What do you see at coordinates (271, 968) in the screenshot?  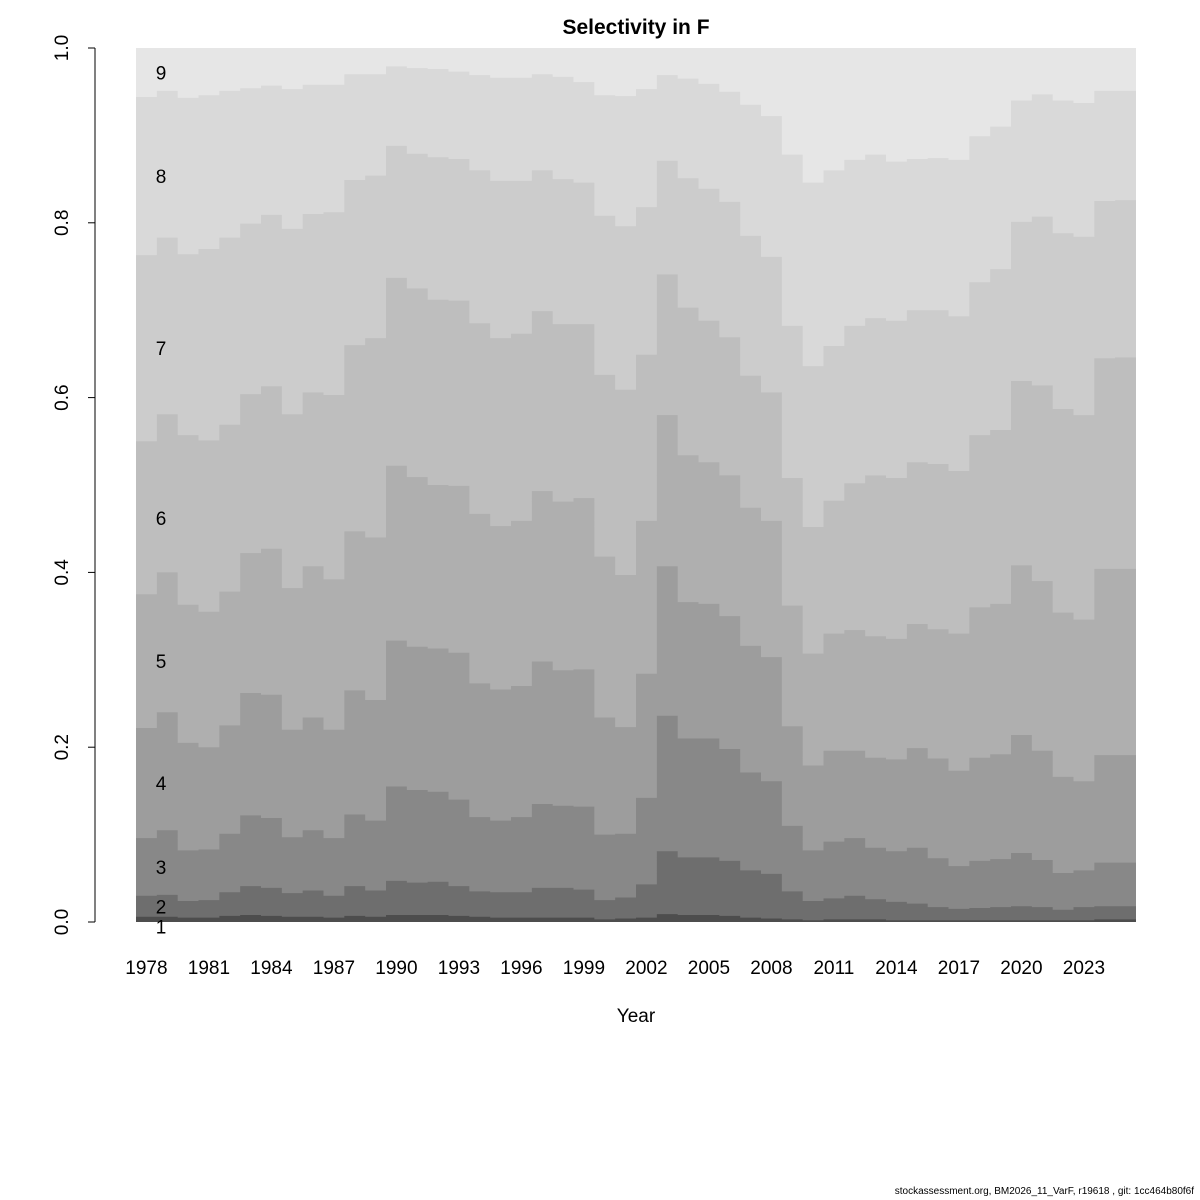 I see `x-tick-label: 1984` at bounding box center [271, 968].